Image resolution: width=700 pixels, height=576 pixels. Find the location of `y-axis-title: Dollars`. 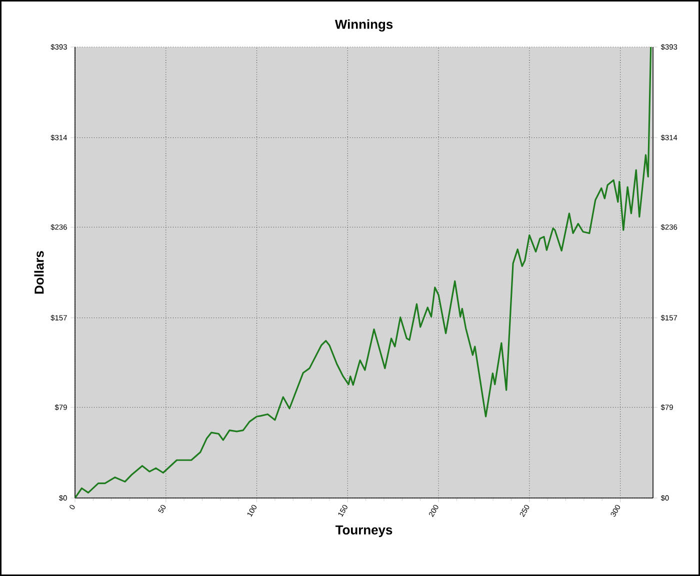

y-axis-title: Dollars is located at coordinates (39, 272).